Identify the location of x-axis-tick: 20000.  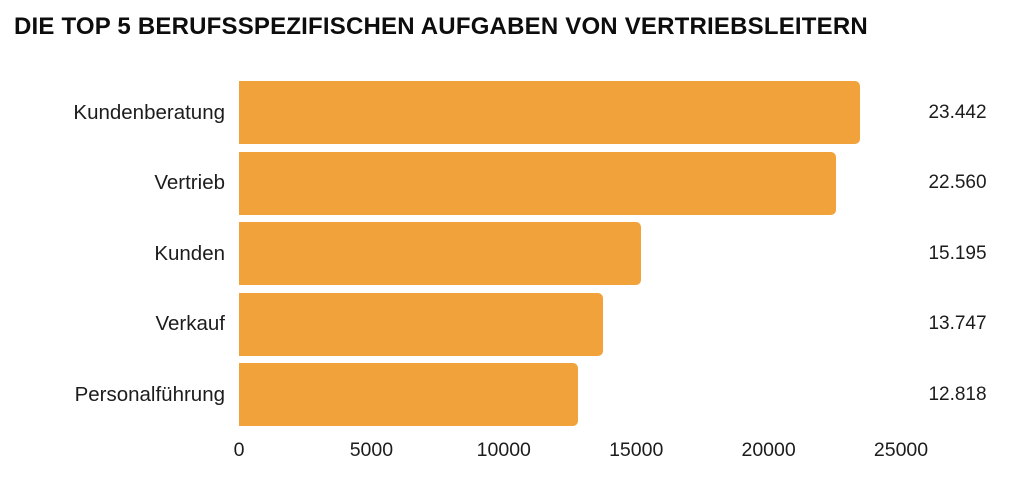
(768, 449).